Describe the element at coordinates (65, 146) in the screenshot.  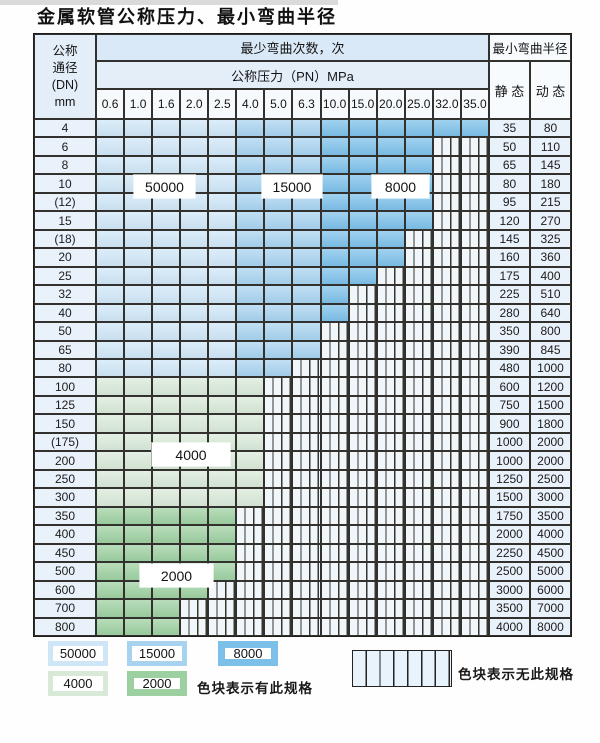
I see `dn-cell: 6` at that location.